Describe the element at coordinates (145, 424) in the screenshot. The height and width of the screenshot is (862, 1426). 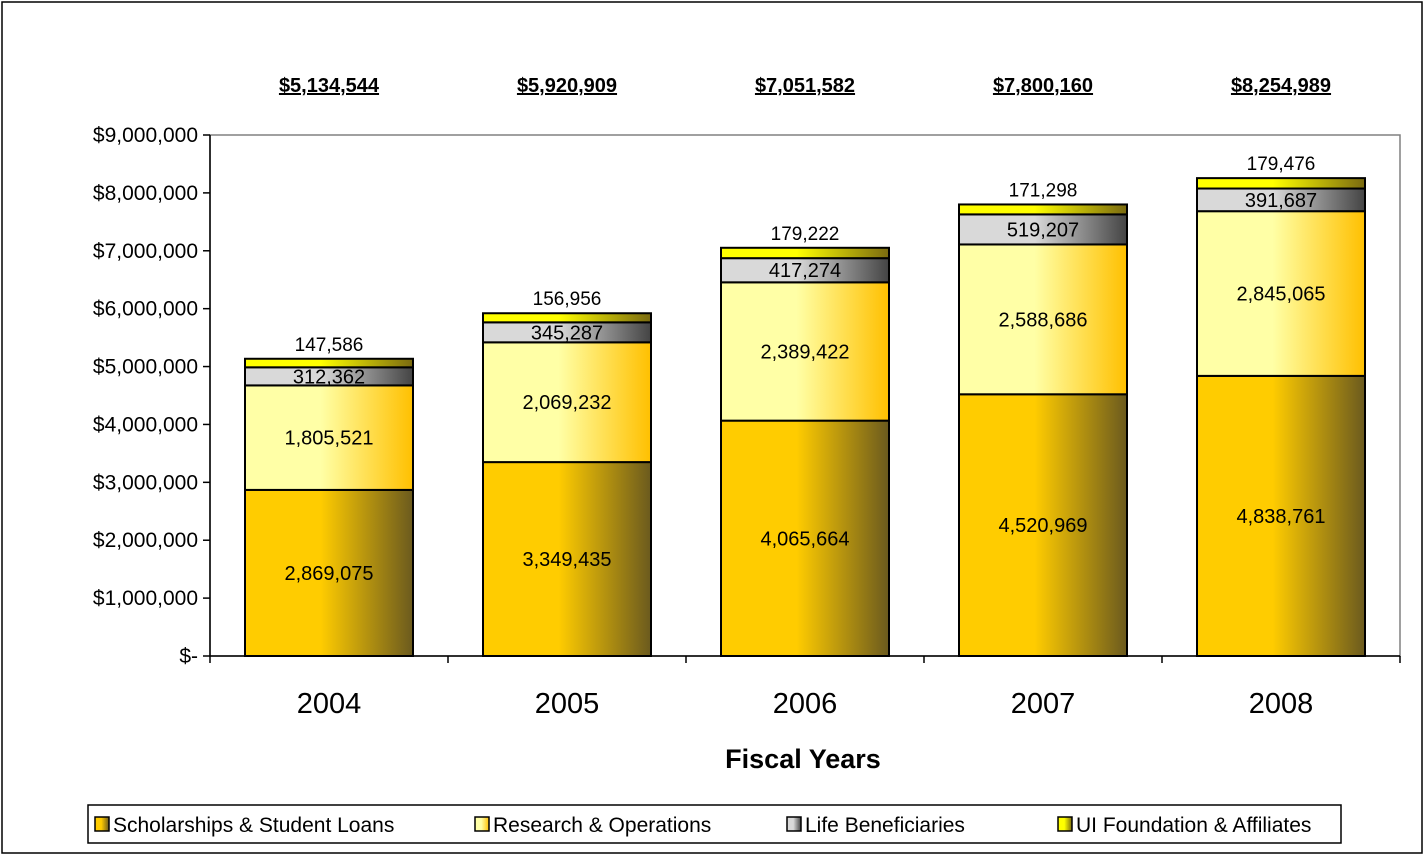
I see `y-tick-label: $4,000,000` at that location.